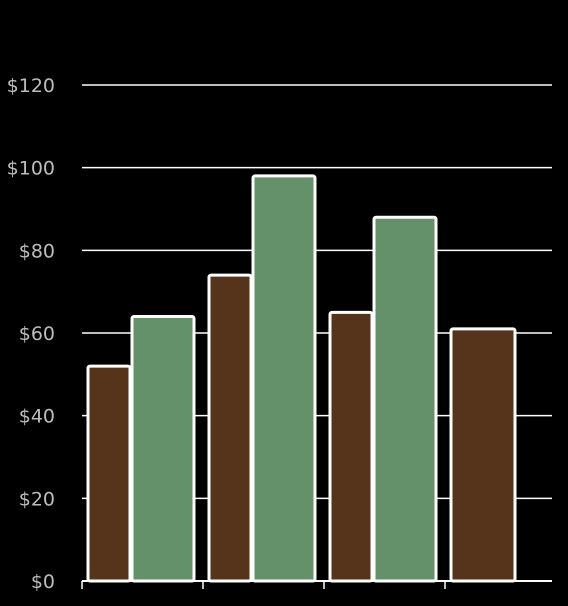 This screenshot has height=606, width=568. I want to click on y-tick-label: $0, so click(43, 582).